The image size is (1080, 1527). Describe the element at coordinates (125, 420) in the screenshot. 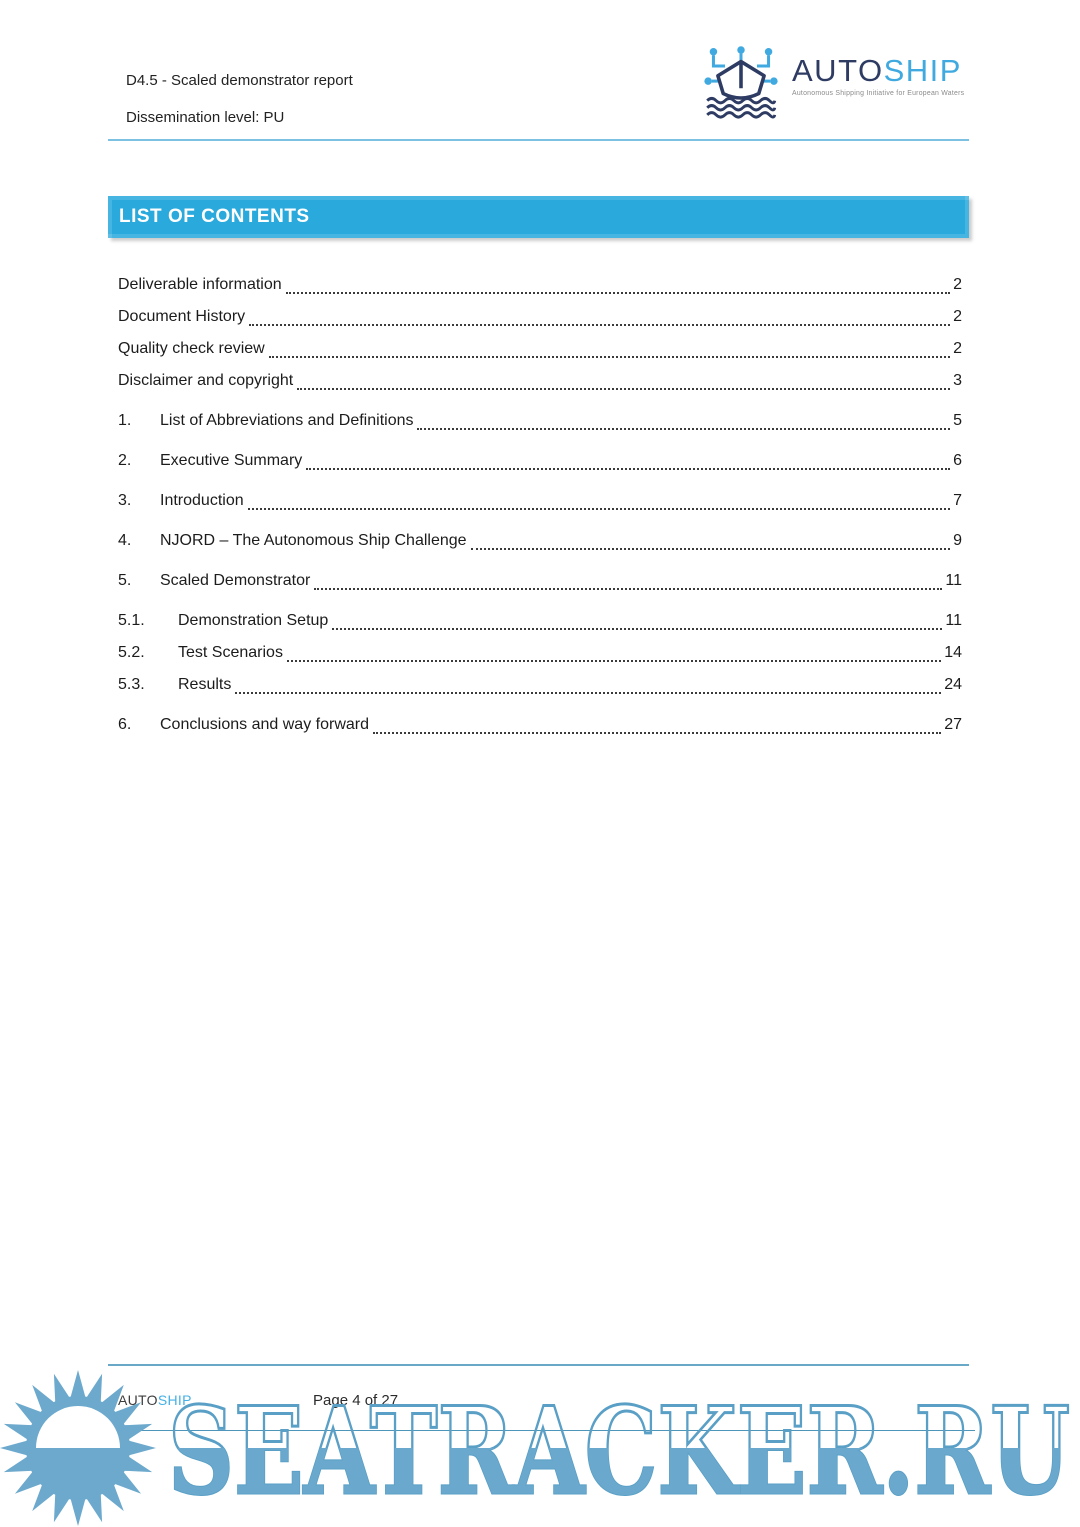

I see `toc-entry-number: 1.` at that location.